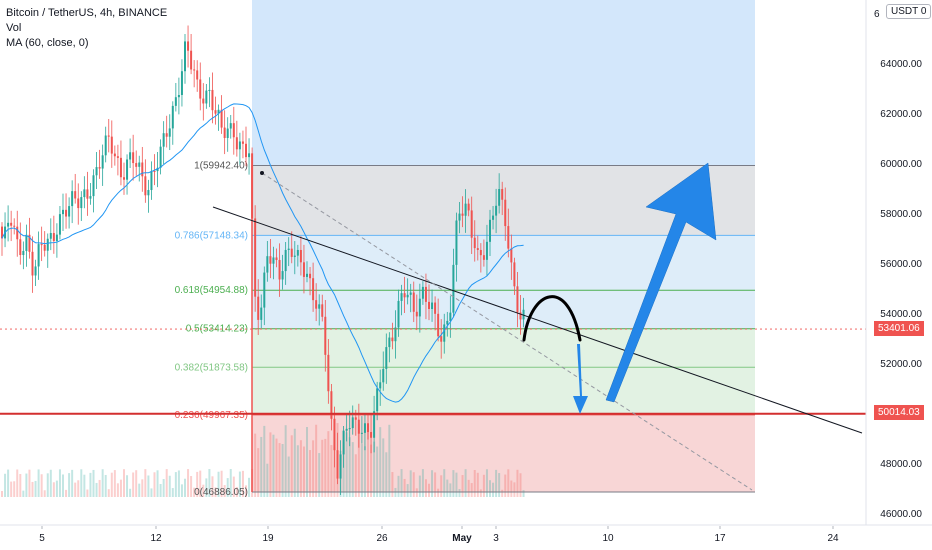  Describe the element at coordinates (262, 173) in the screenshot. I see `projection-start-point` at that location.